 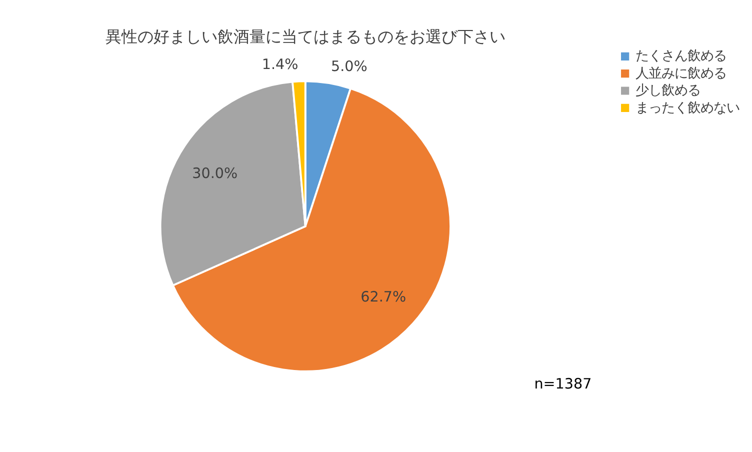 What do you see at coordinates (305, 36) in the screenshot?
I see `chart-title: 異性の好ましい飲酒量に当てはまるものをお選び下さい` at bounding box center [305, 36].